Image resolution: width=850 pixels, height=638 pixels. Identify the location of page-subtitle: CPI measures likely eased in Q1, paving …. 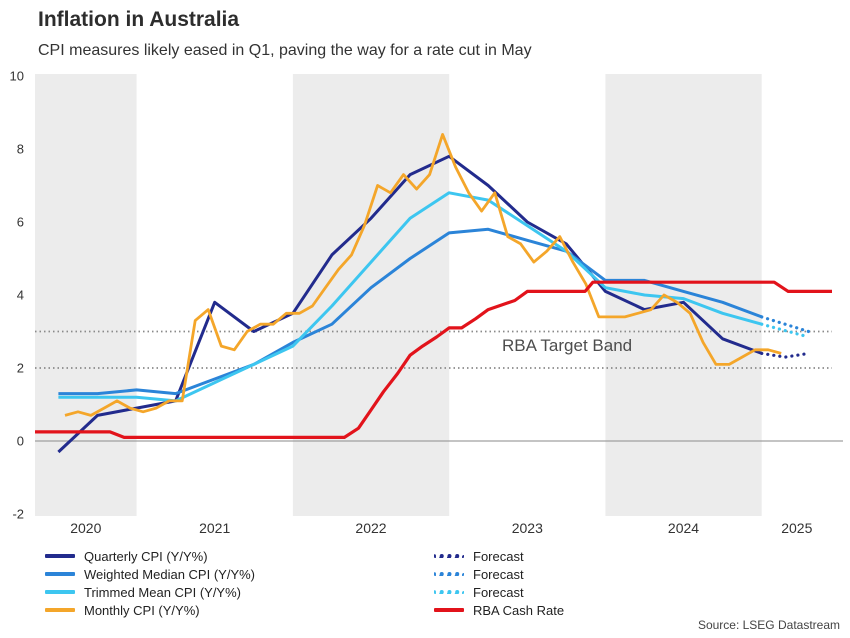
(285, 50).